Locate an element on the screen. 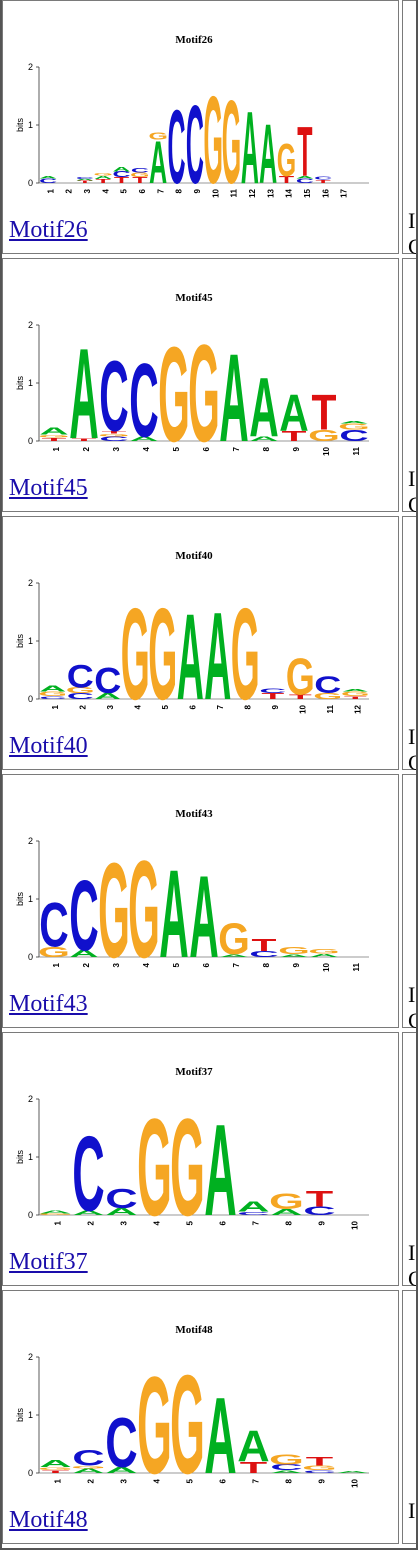 This screenshot has width=418, height=1550. motif-link: Motif45 is located at coordinates (48, 488).